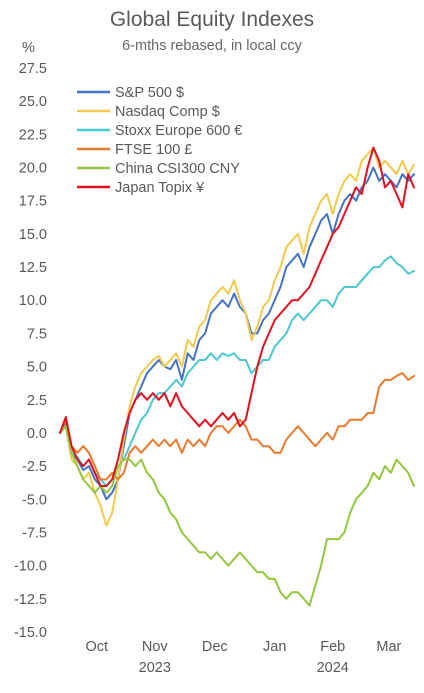 The width and height of the screenshot is (424, 693). I want to click on x-year-label: 2023, so click(155, 668).